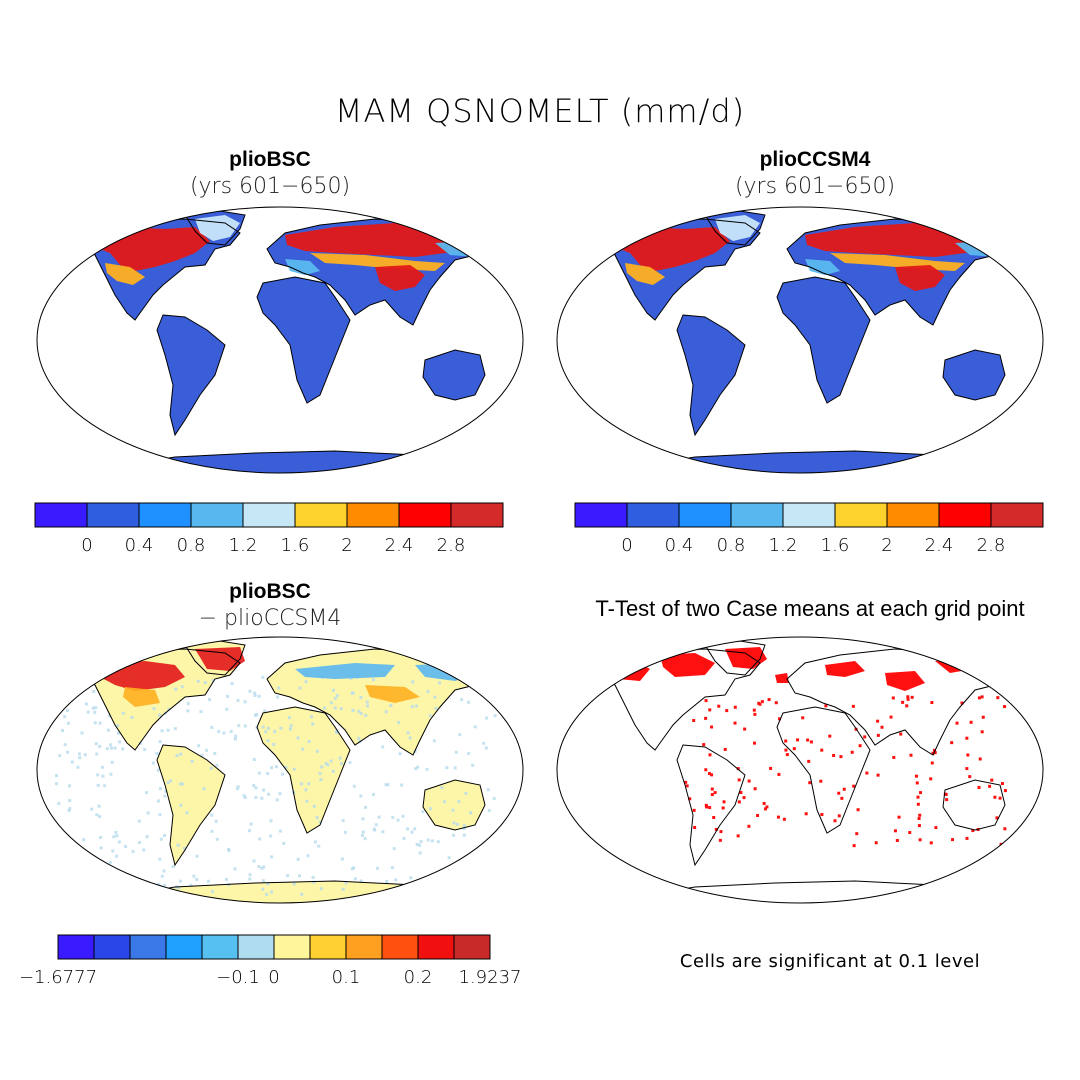 The image size is (1080, 1080). Describe the element at coordinates (303, 770) in the screenshot. I see `land-africa` at that location.